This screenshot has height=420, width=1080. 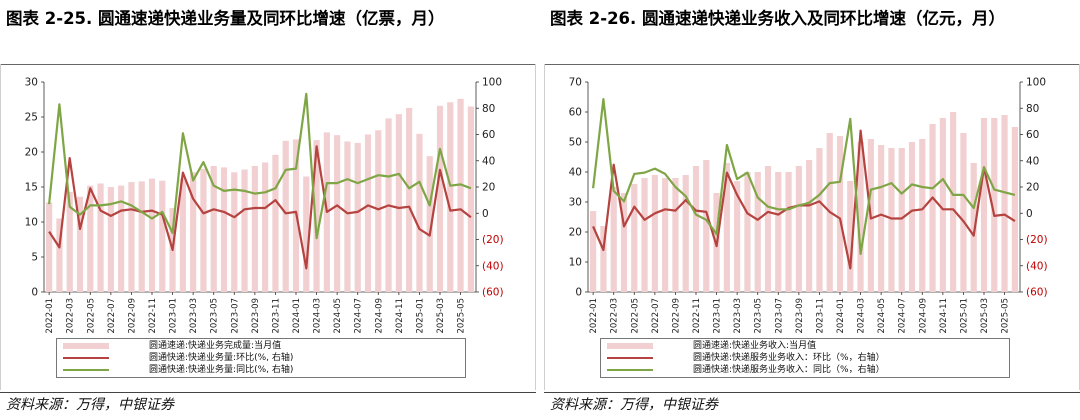 I want to click on x-tick-label: 2025-03, so click(x=985, y=316).